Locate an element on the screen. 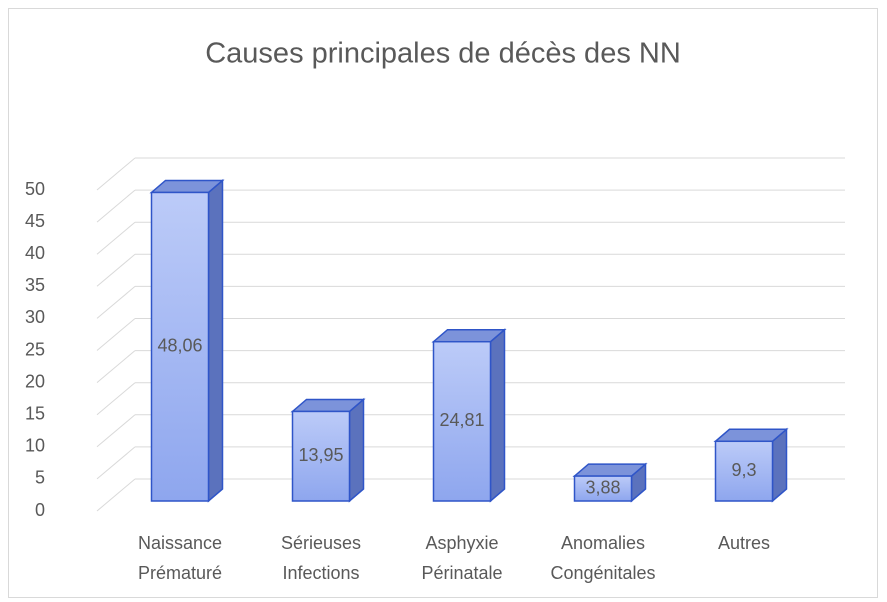 The height and width of the screenshot is (602, 887). y-tick-label: 25 is located at coordinates (35, 349).